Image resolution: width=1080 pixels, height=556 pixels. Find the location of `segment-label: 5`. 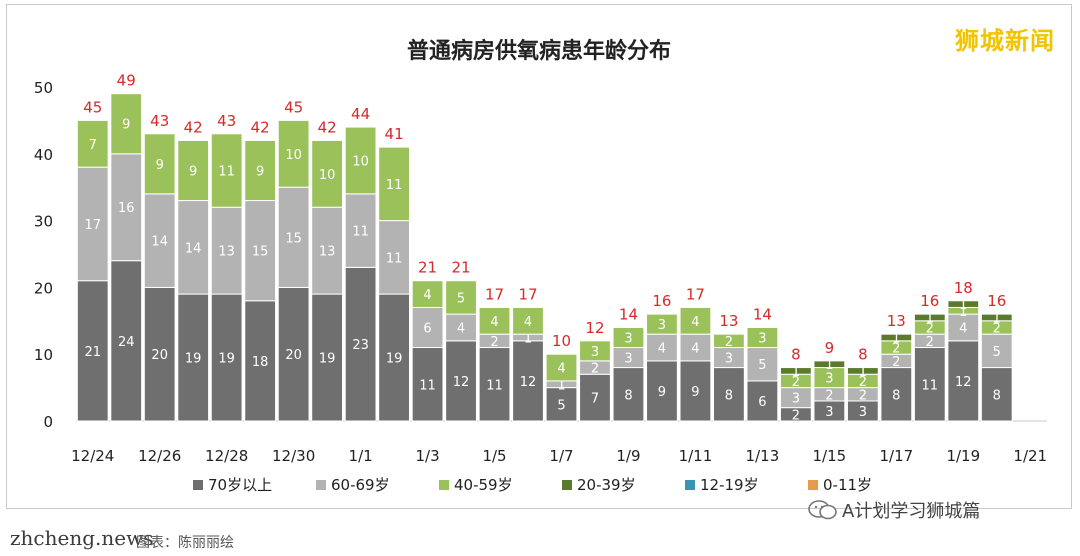

segment-label: 5 is located at coordinates (461, 298).